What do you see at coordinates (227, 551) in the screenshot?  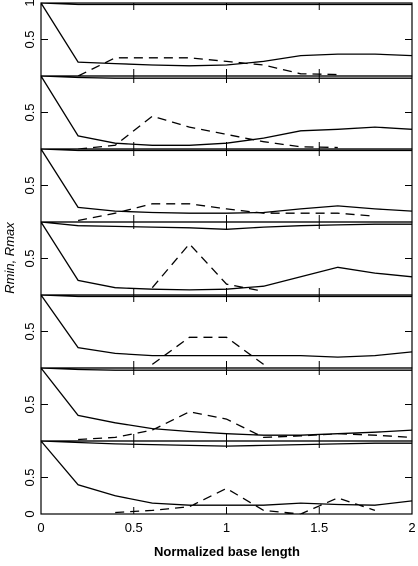 I see `x-axis-label: Normalized base length` at bounding box center [227, 551].